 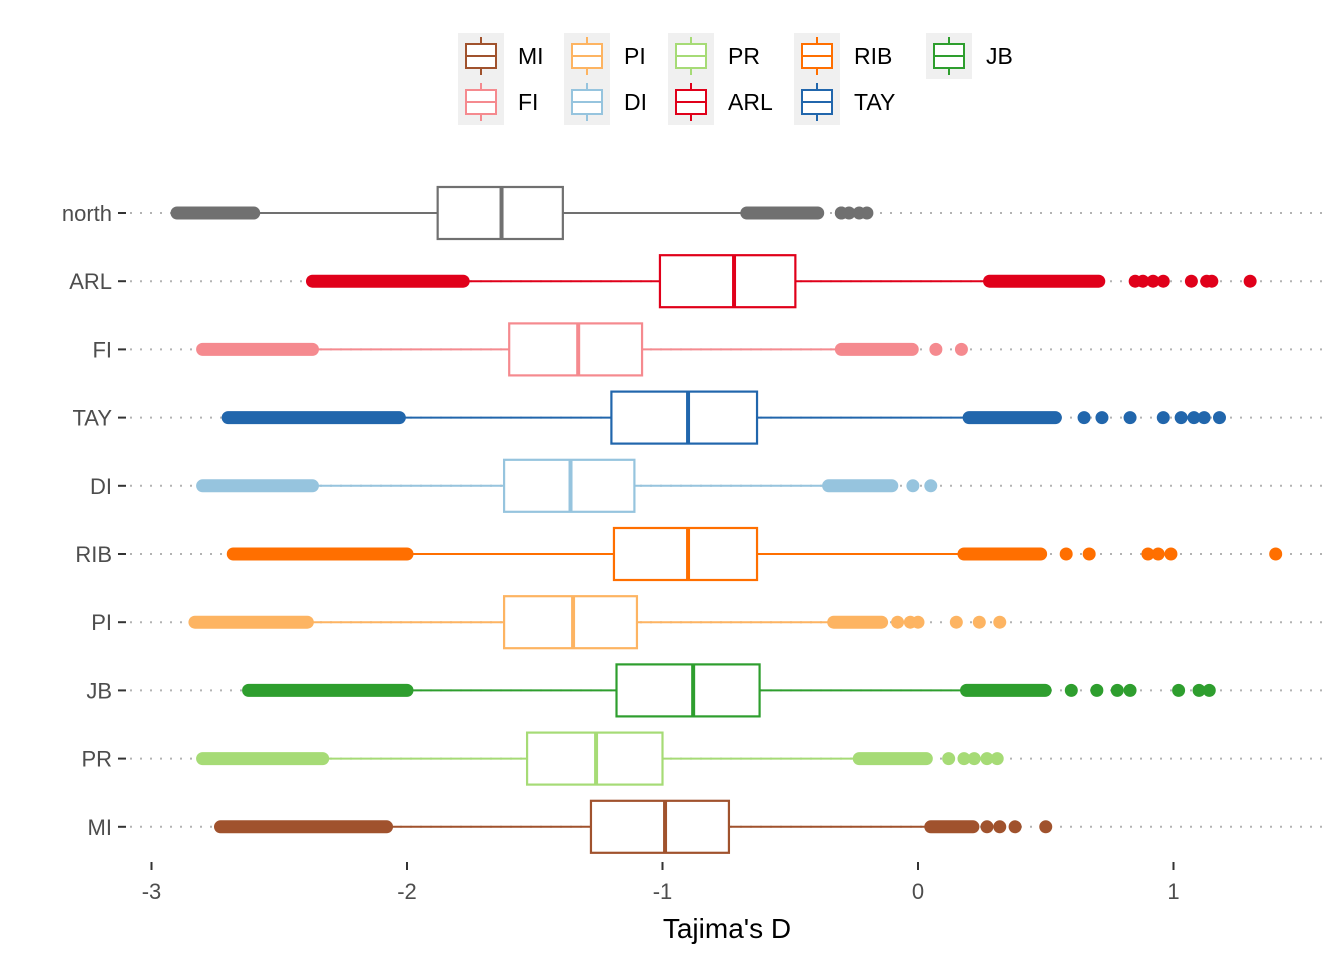 I want to click on box-FI, so click(x=576, y=349).